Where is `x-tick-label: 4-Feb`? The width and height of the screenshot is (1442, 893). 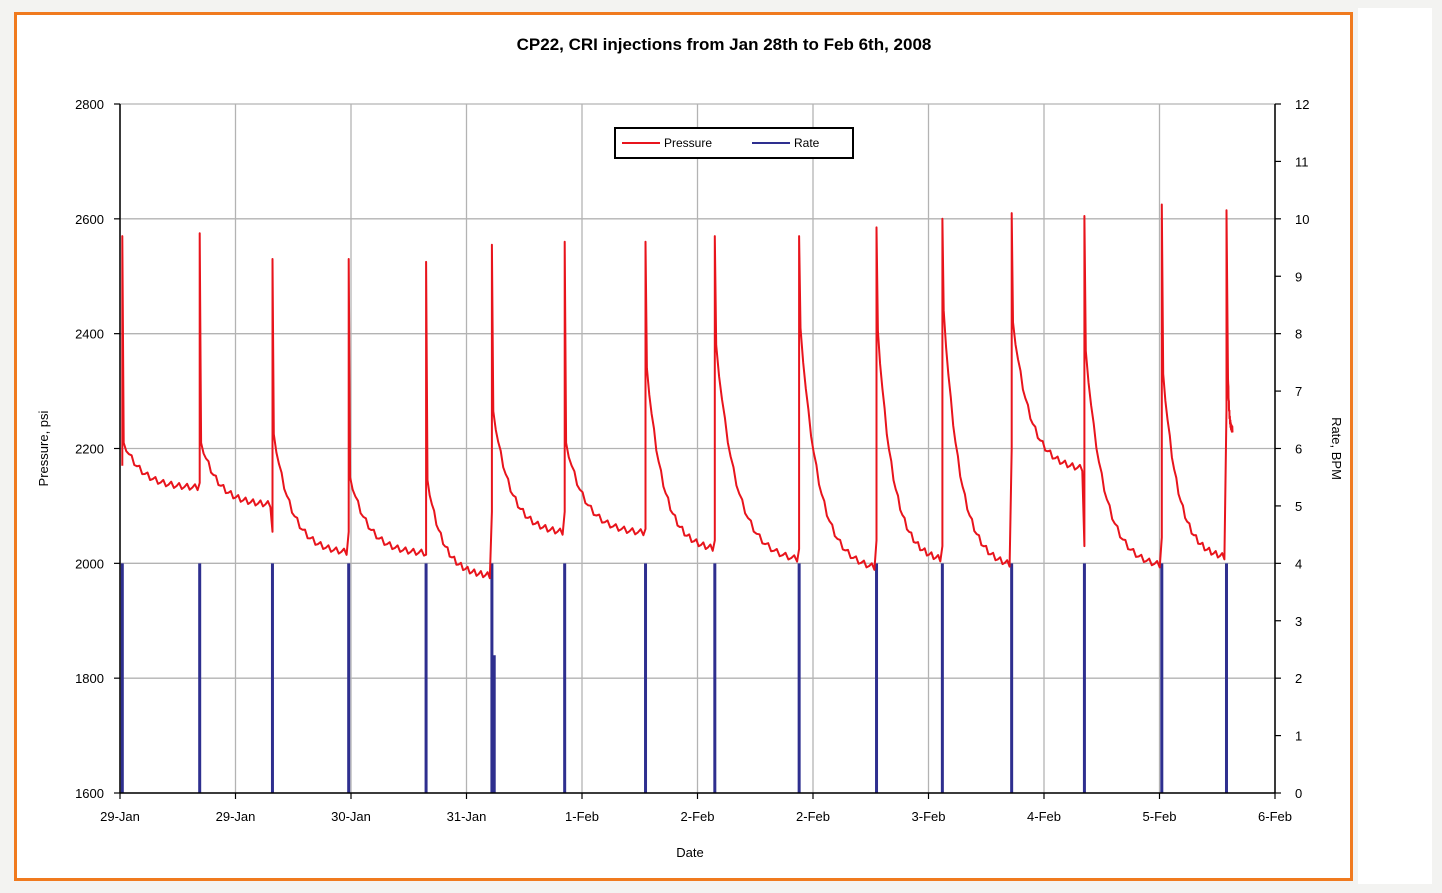
x-tick-label: 4-Feb is located at coordinates (1044, 816).